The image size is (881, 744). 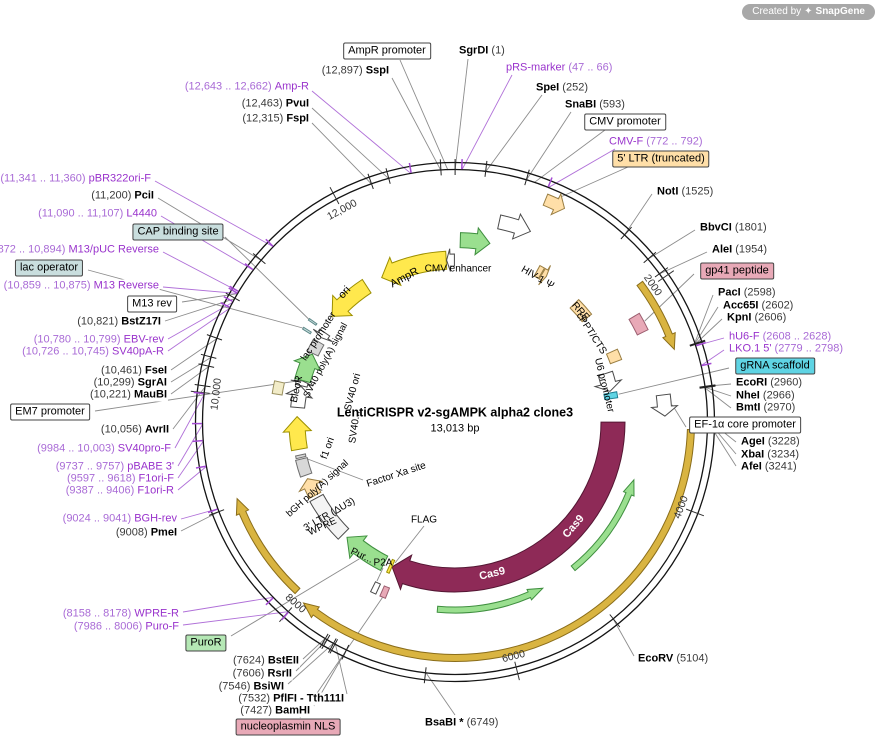 What do you see at coordinates (302, 383) in the screenshot?
I see `feature-em7-promoter` at bounding box center [302, 383].